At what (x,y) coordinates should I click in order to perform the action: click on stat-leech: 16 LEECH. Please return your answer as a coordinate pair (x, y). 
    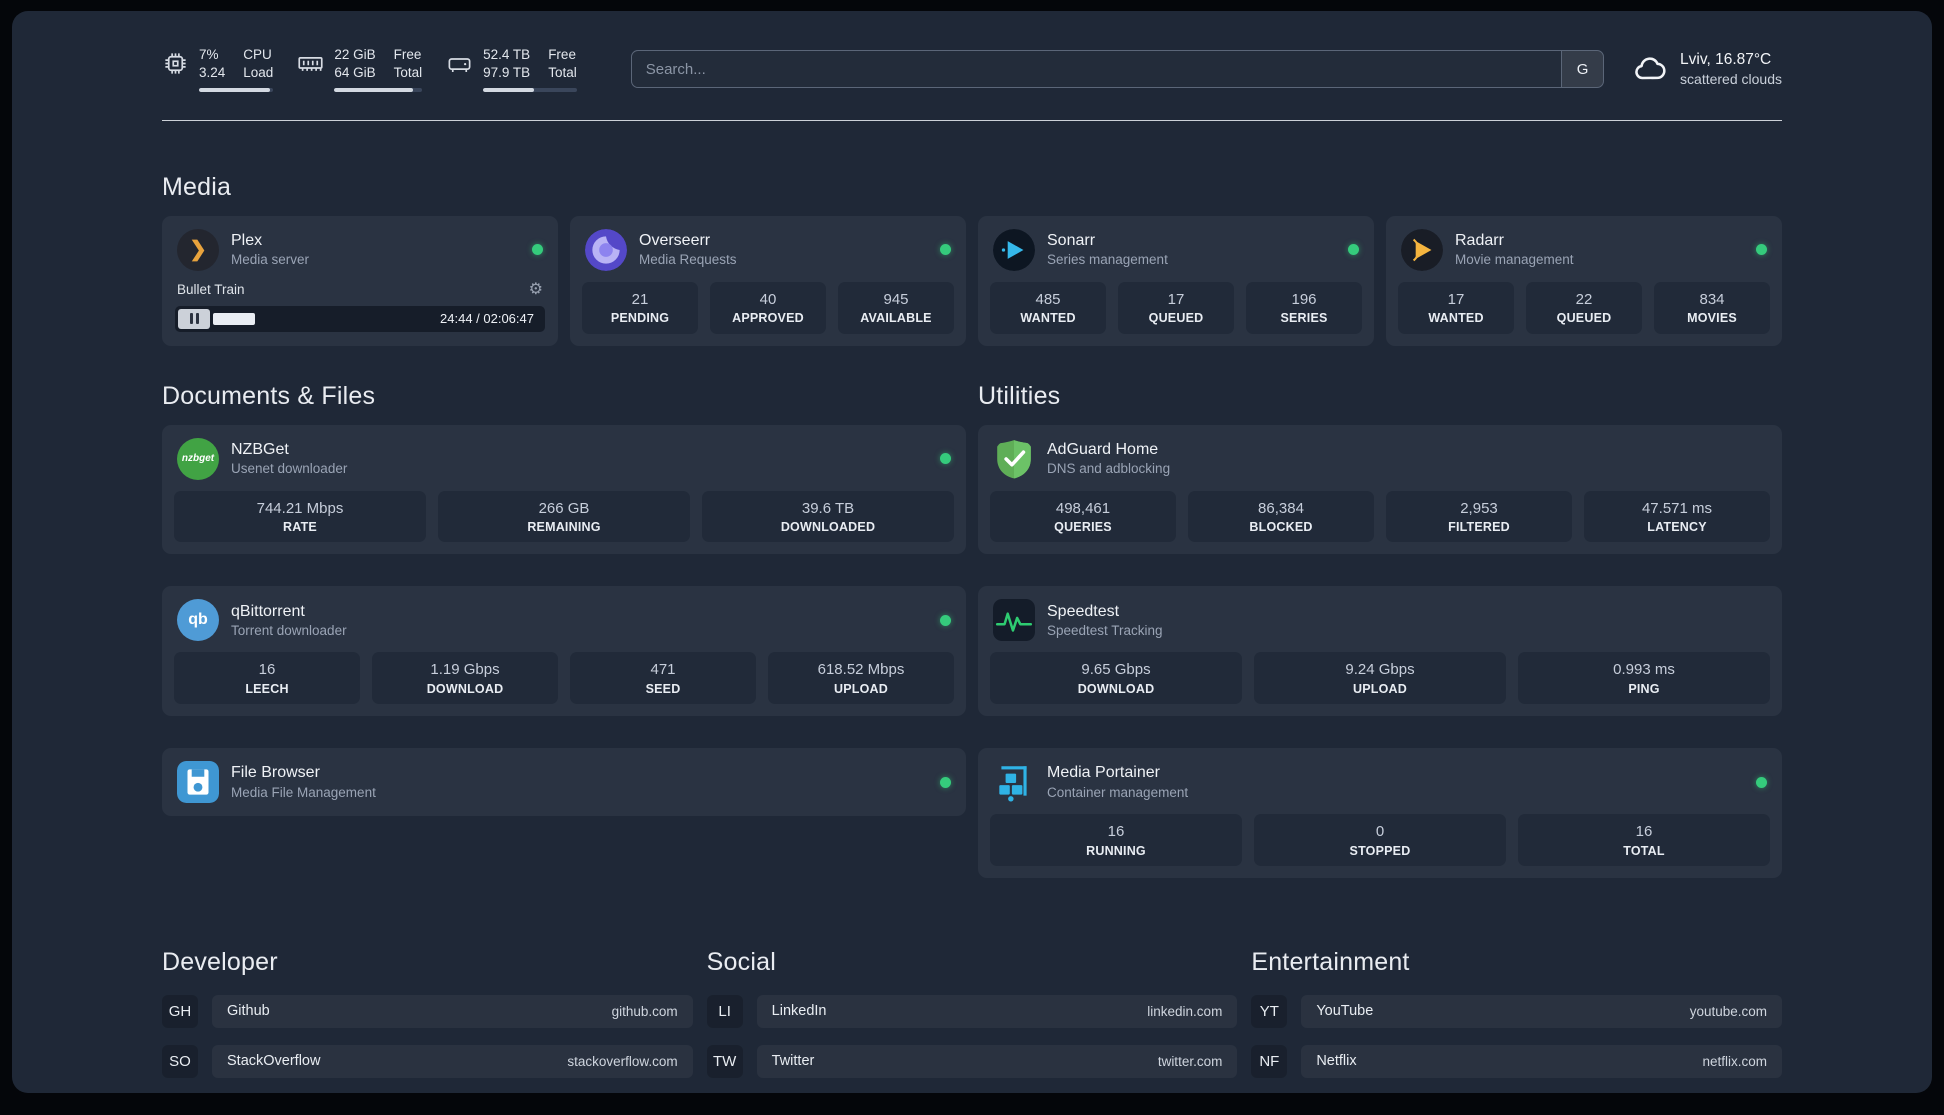
    Looking at the image, I should click on (267, 678).